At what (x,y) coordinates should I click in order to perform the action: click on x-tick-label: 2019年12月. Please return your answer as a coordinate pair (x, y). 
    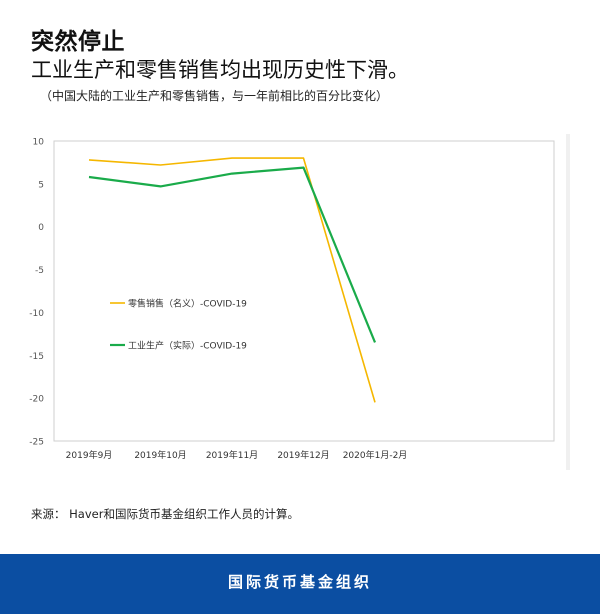
    Looking at the image, I should click on (303, 455).